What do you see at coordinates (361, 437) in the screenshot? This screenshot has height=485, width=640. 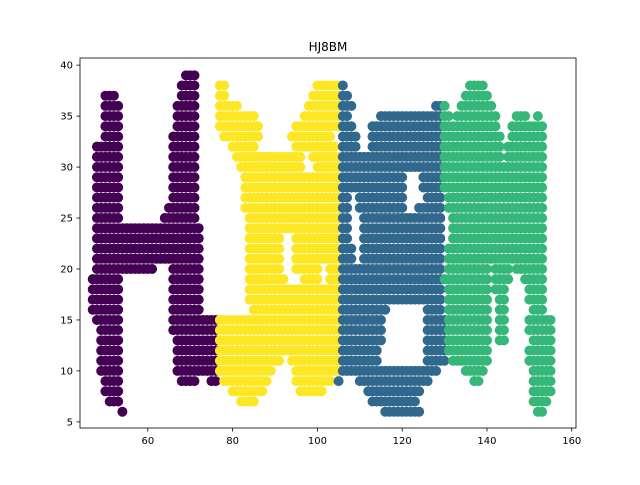 I see `x-axis: 60 80 100 120 140 160` at bounding box center [361, 437].